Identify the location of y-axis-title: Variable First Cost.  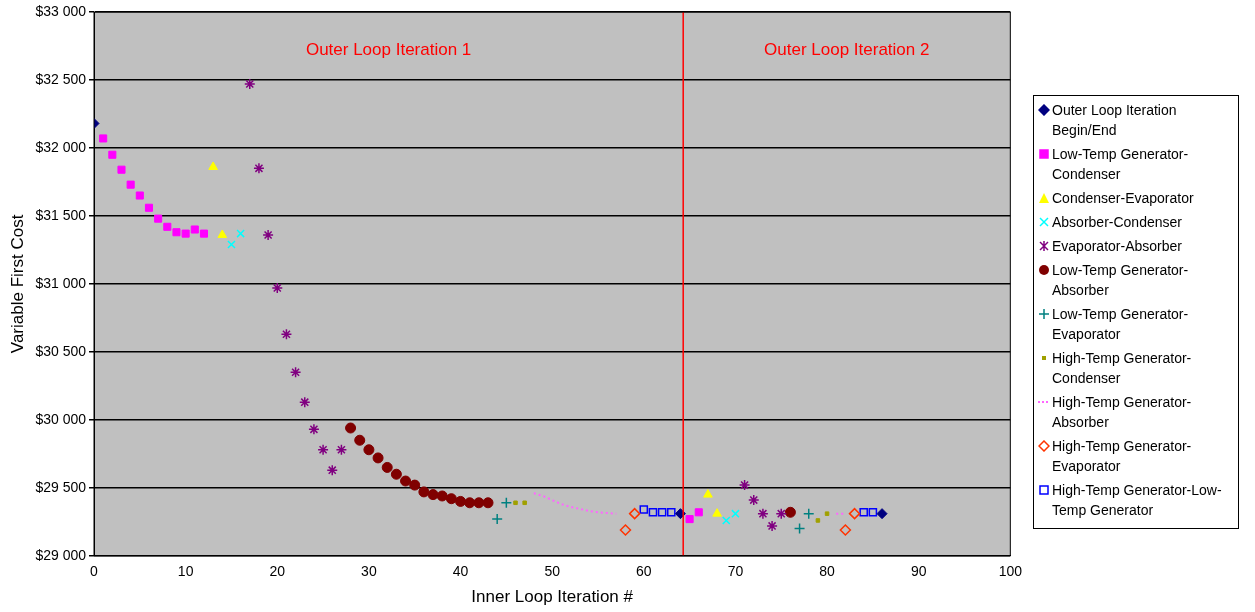
(17, 284).